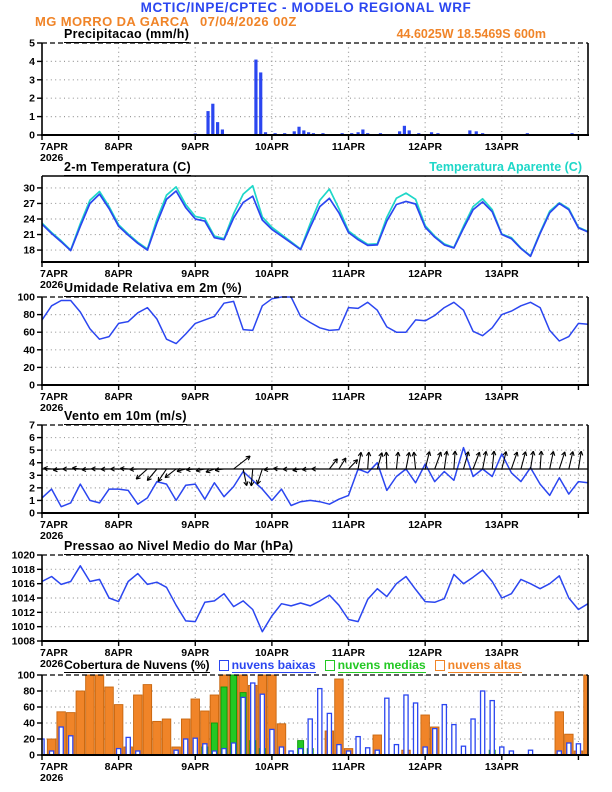 The image size is (612, 792). Describe the element at coordinates (24, 642) in the screenshot. I see `axis-label: 1008` at that location.